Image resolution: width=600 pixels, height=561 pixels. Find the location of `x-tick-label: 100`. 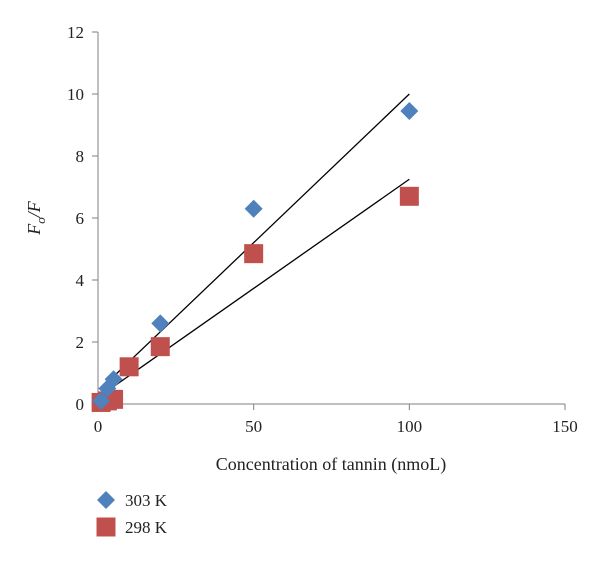

x-tick-label: 100 is located at coordinates (410, 426).